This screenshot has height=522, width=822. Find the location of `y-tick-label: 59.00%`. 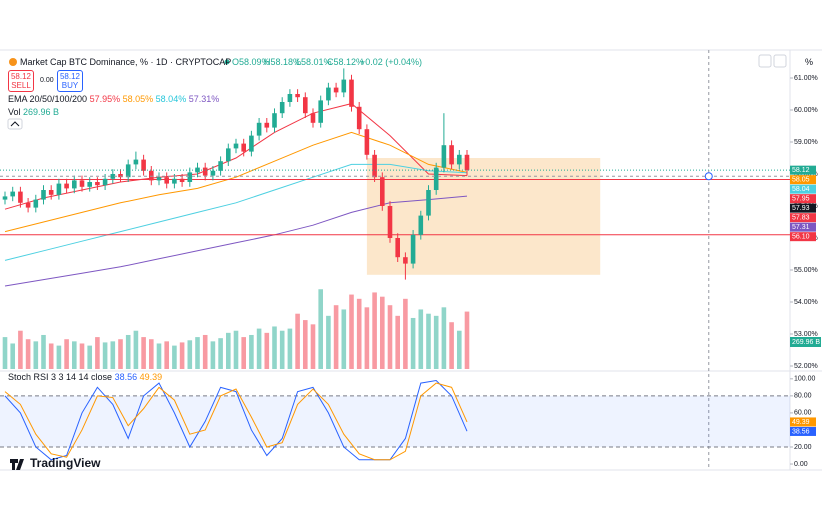

y-tick-label: 59.00% is located at coordinates (806, 142).